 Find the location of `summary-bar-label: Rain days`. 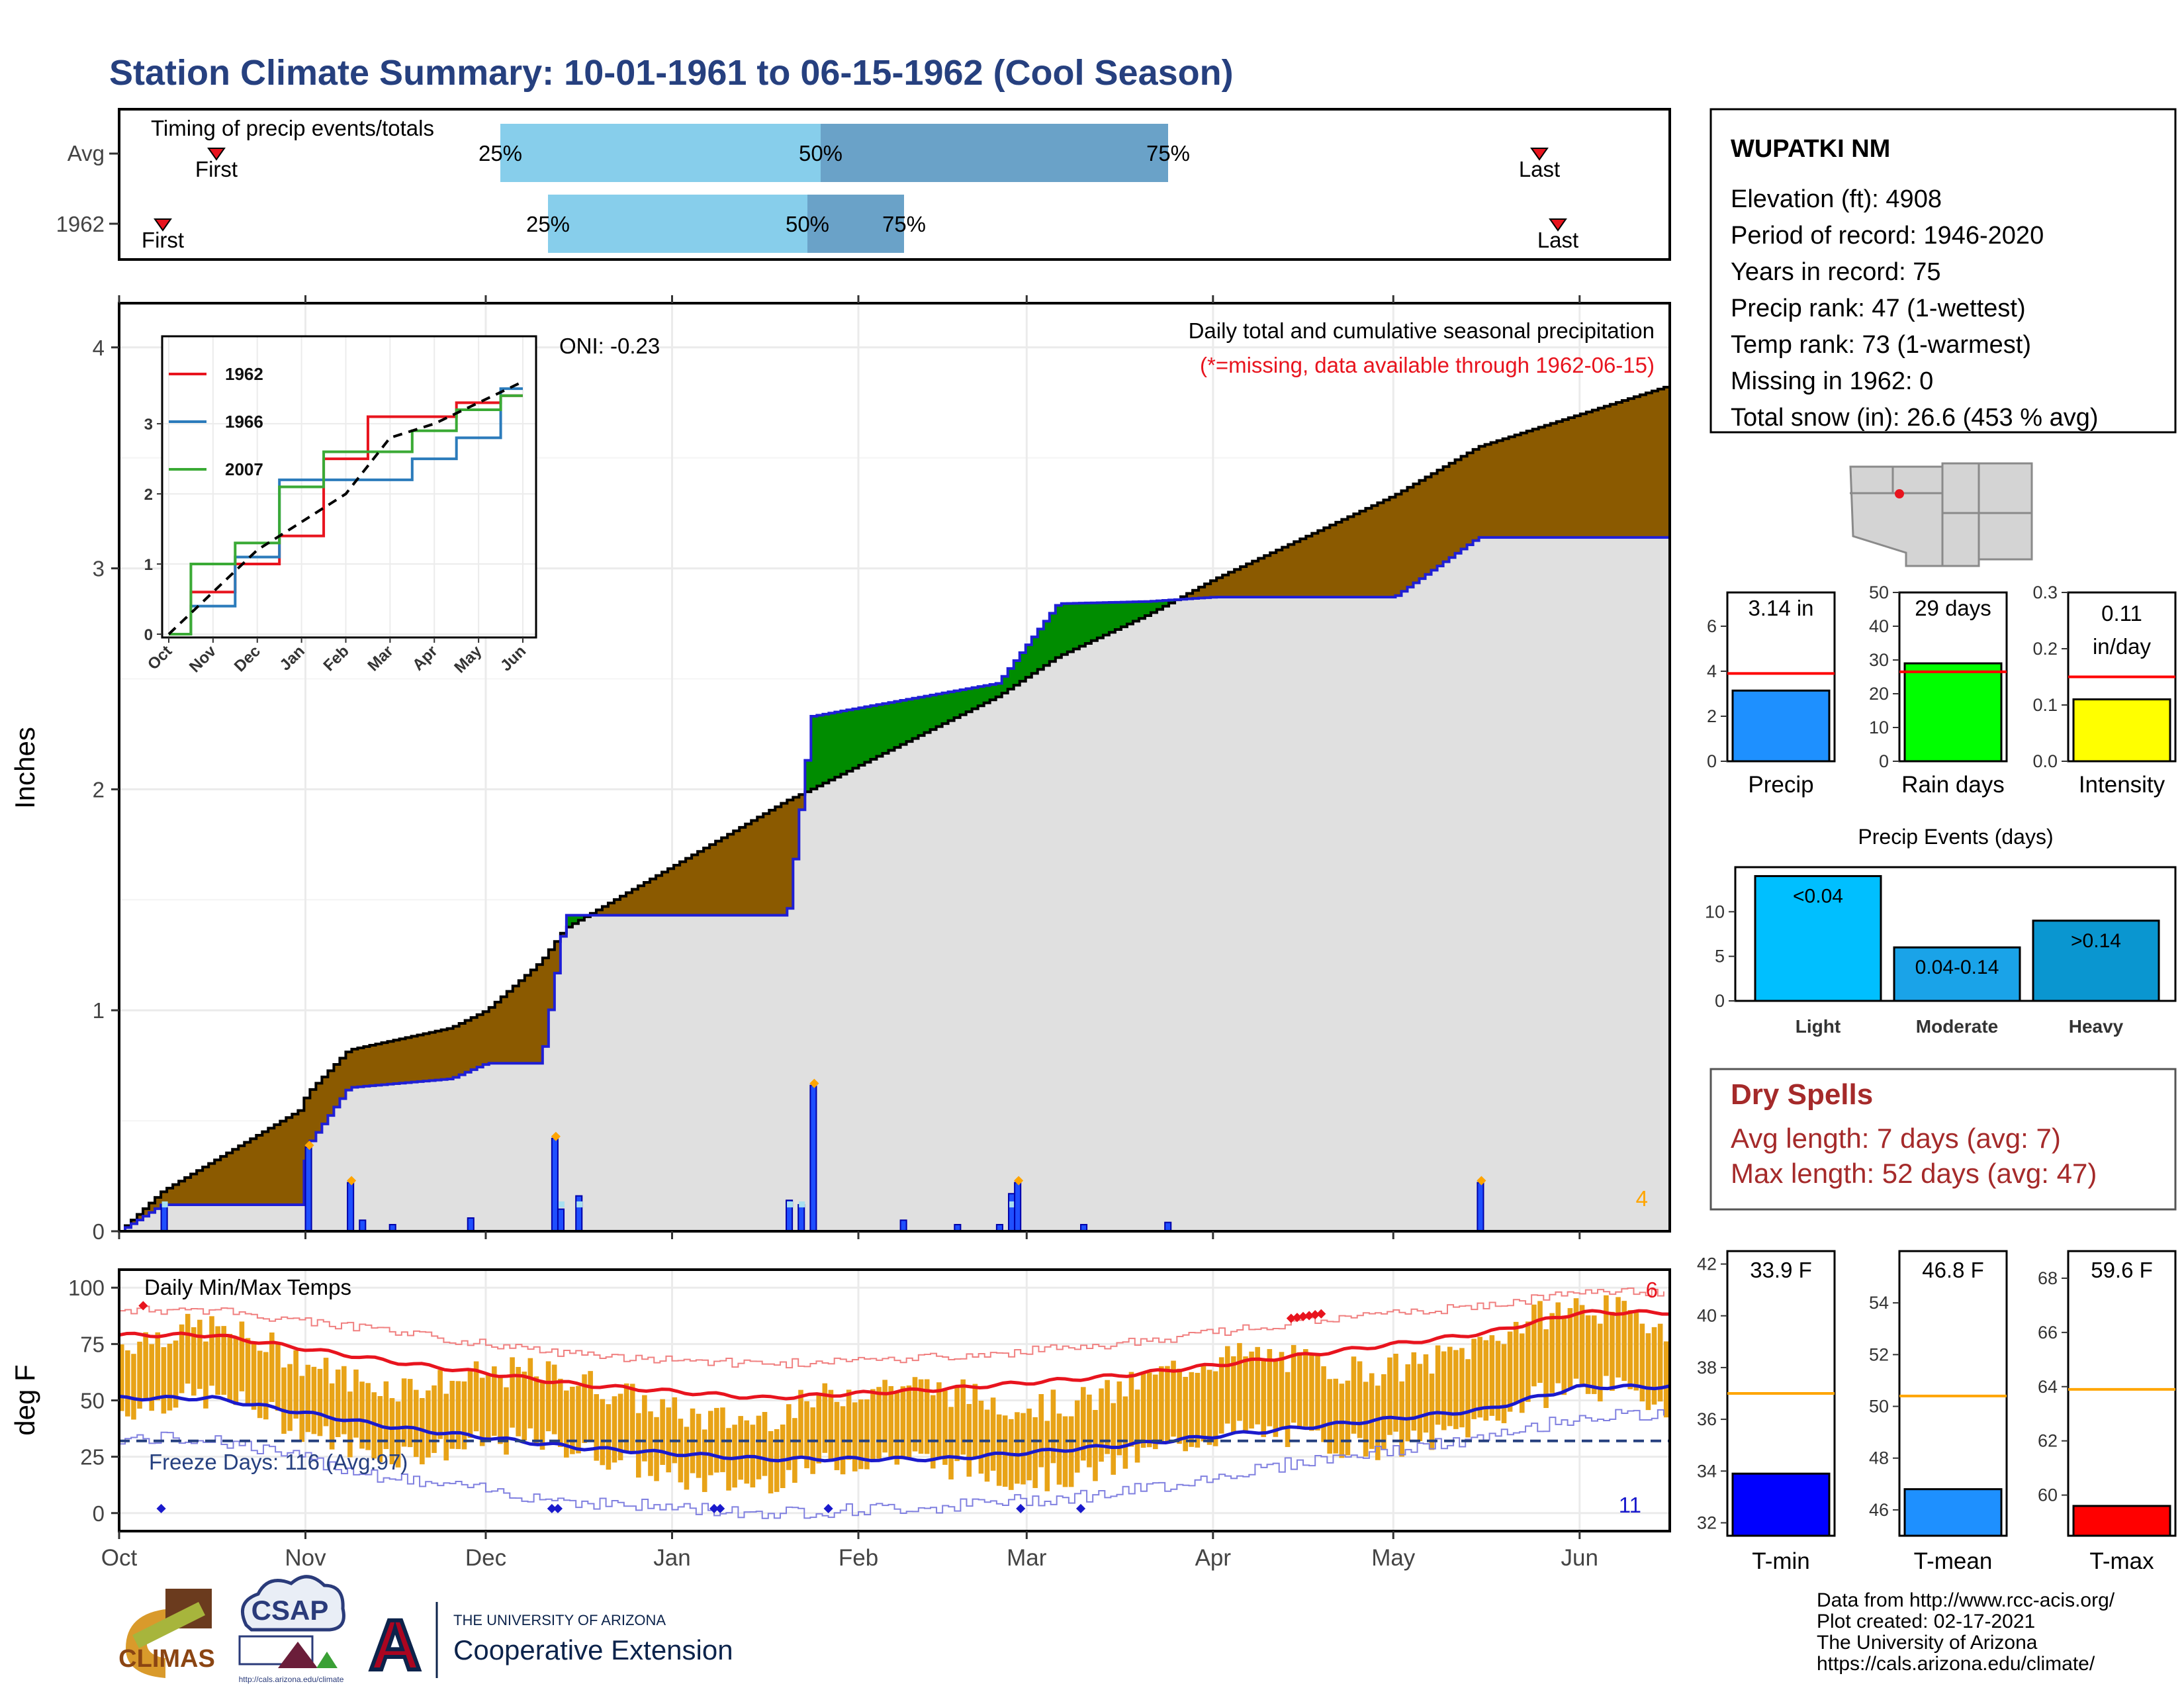

summary-bar-label: Rain days is located at coordinates (1953, 785).